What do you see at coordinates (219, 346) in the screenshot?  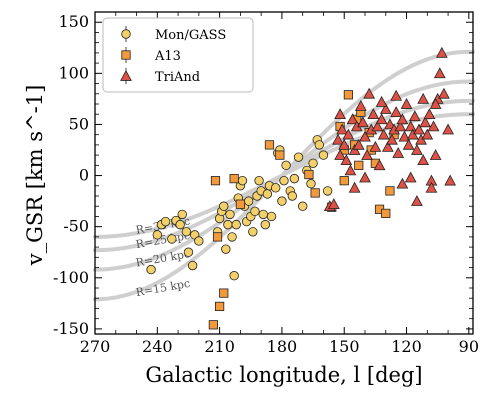 I see `x-tick-label: 210` at bounding box center [219, 346].